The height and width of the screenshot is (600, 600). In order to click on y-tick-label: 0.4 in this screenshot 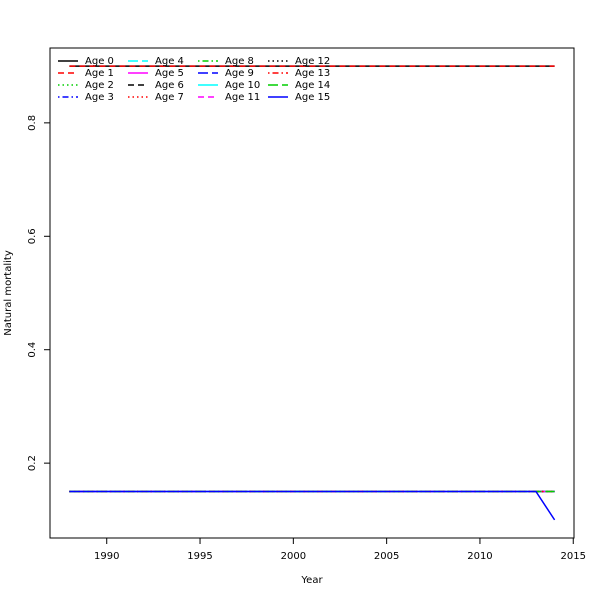, I will do `click(32, 350)`.